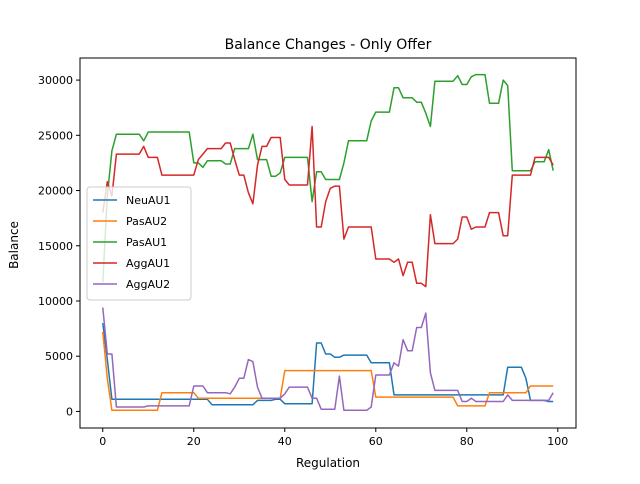  I want to click on legend-label: AggAU2, so click(148, 284).